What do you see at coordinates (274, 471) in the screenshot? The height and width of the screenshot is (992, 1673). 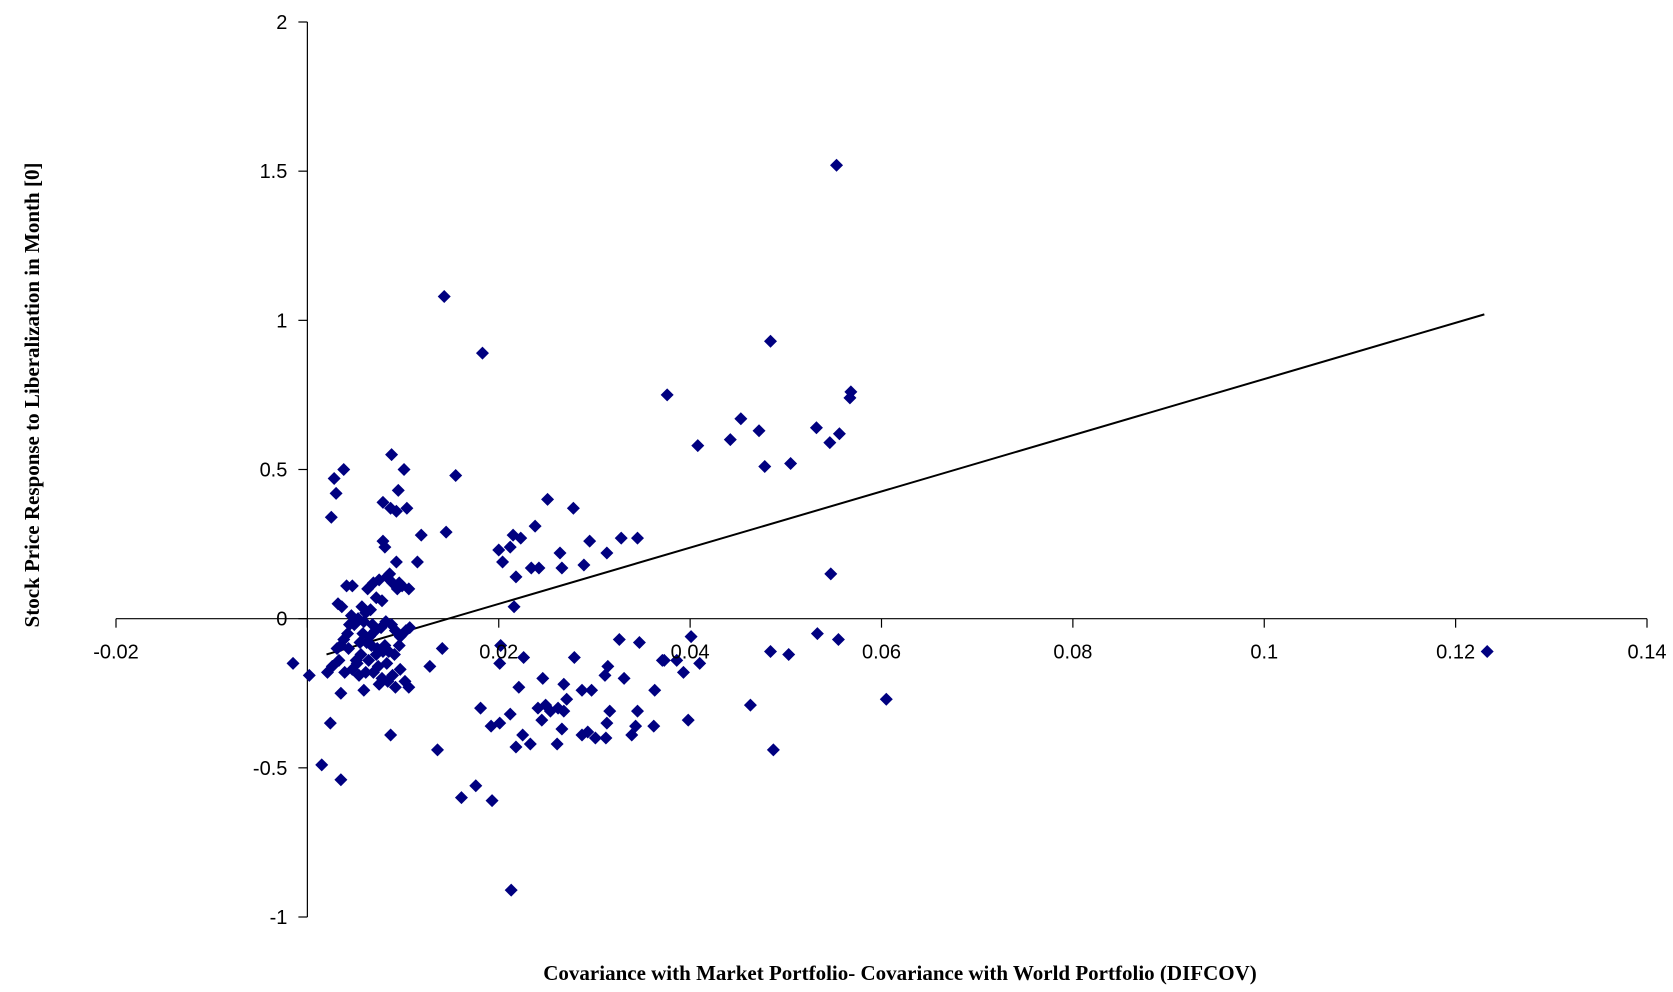 I see `y-tick-label: 0.5` at bounding box center [274, 471].